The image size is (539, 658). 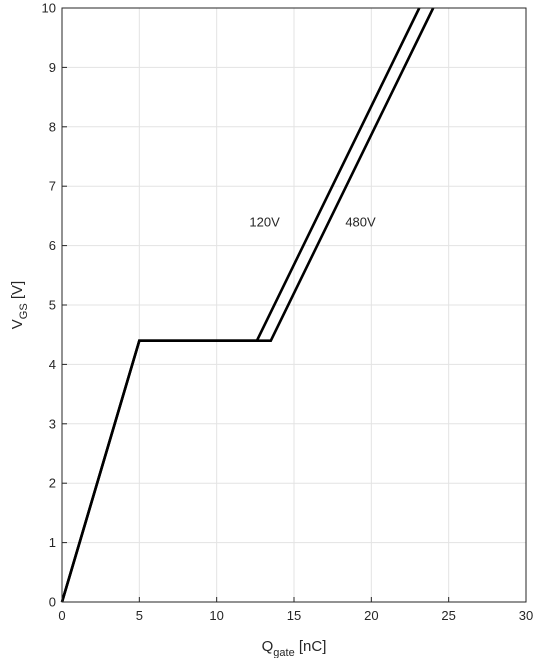 I want to click on y-axis-label: VGS [V], so click(x=19, y=305).